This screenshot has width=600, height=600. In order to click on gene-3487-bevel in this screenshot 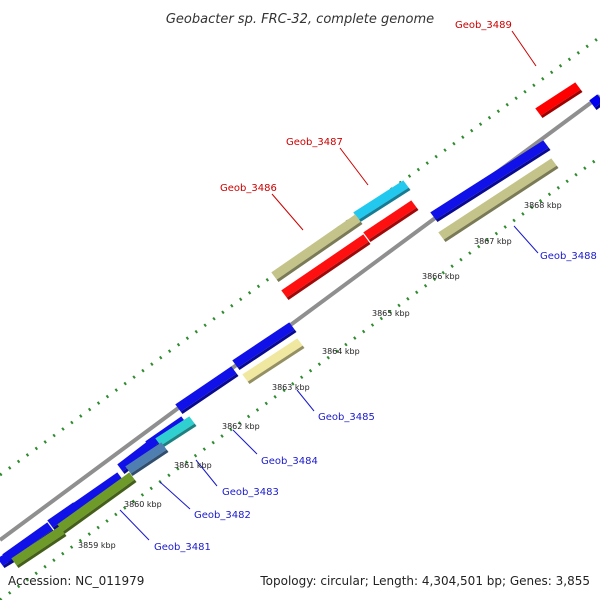, I will do `click(384, 204)`.